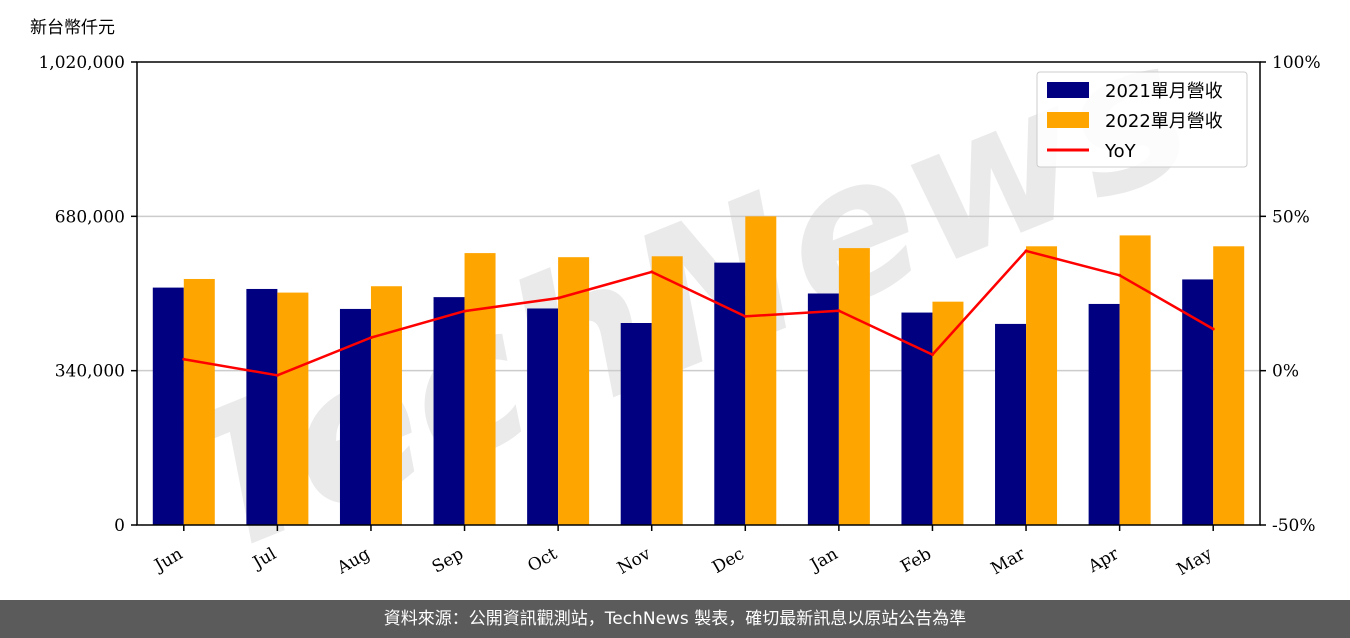  I want to click on left-tick-label: 680,000, so click(90, 217).